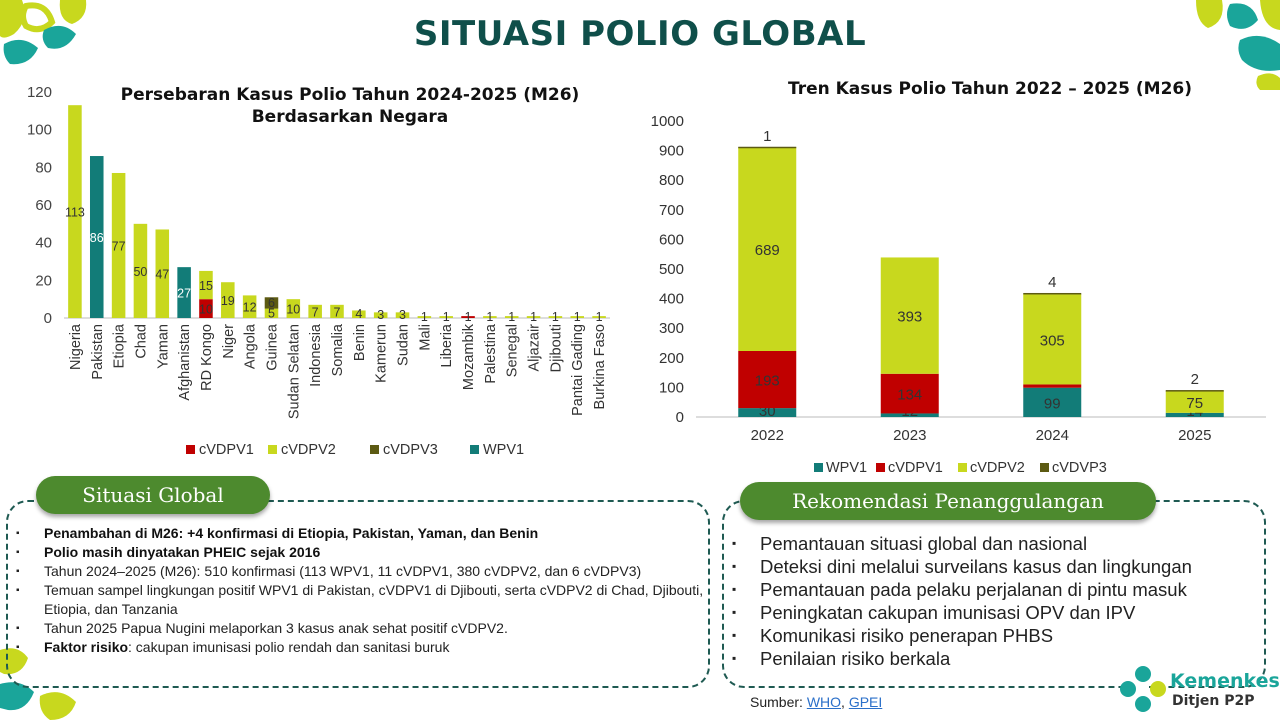  I want to click on data-label: 47, so click(162, 275).